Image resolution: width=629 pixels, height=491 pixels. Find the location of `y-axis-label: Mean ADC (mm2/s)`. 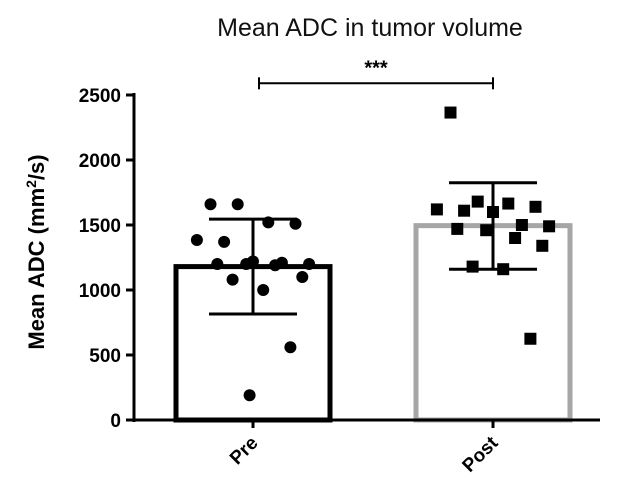

y-axis-label: Mean ADC (mm2/s) is located at coordinates (36, 251).